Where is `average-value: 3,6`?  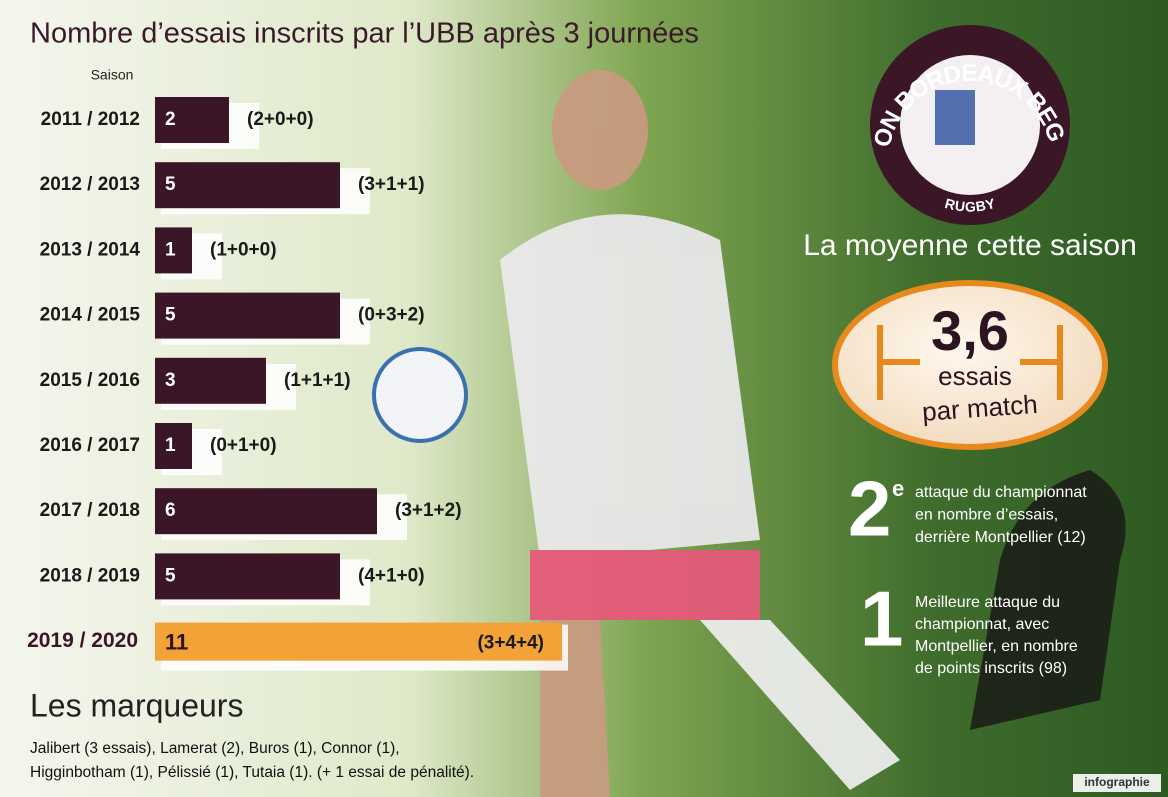
average-value: 3,6 is located at coordinates (970, 330).